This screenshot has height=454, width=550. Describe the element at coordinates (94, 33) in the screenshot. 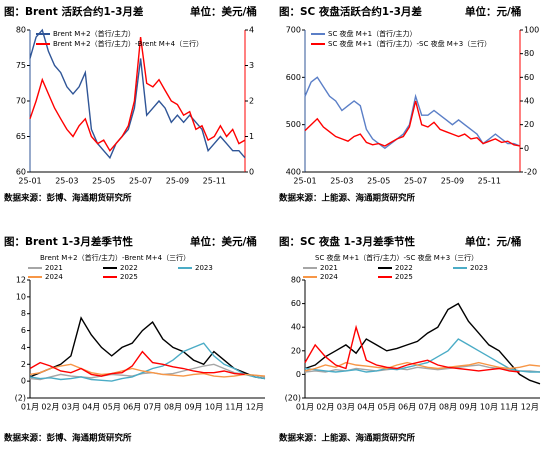

I see `legend-label: Brent M+2（首行/主力）` at that location.